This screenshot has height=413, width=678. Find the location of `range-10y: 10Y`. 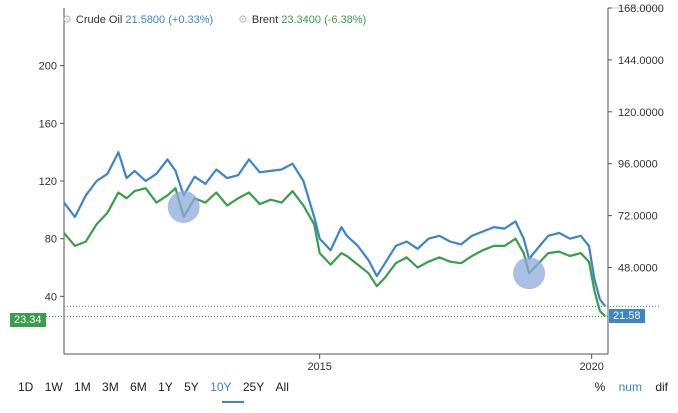

range-10y: 10Y is located at coordinates (221, 387).